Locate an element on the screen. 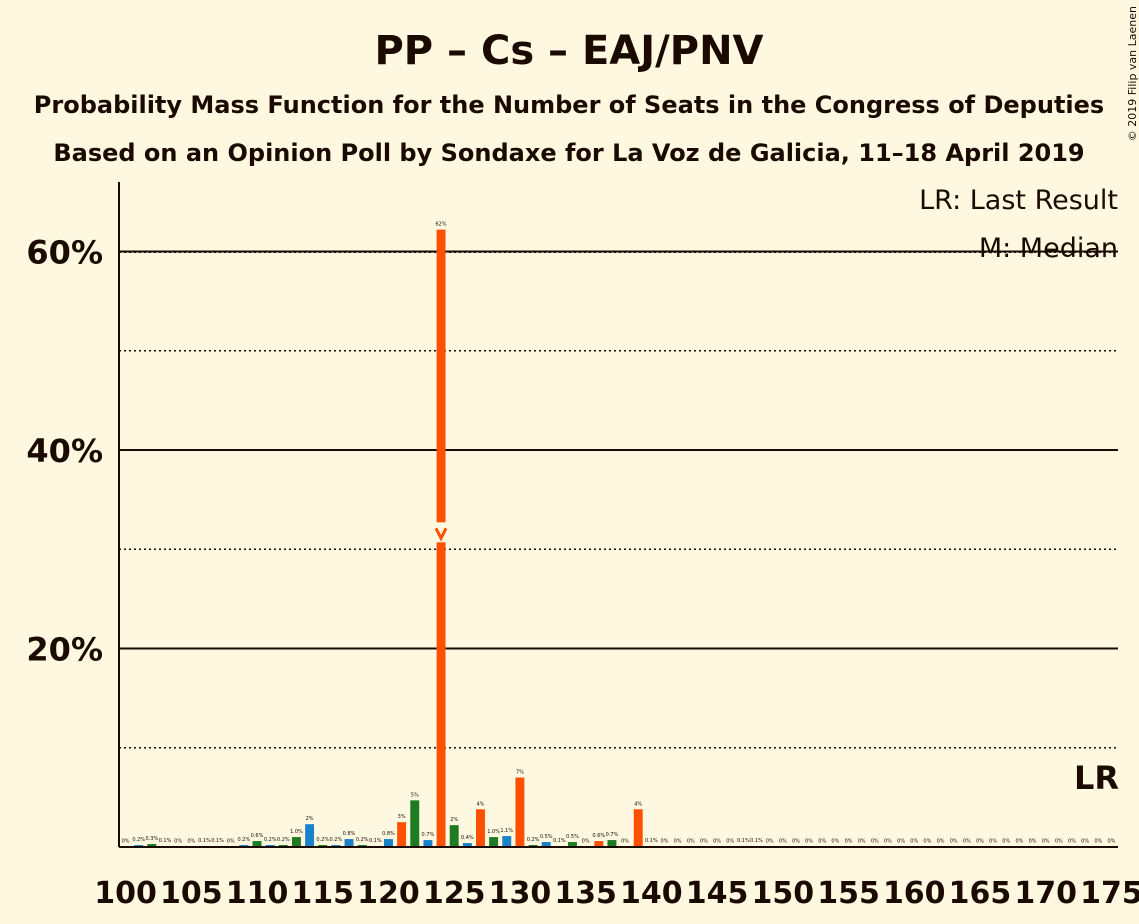  data-label-seat-175: 0% is located at coordinates (1111, 842).